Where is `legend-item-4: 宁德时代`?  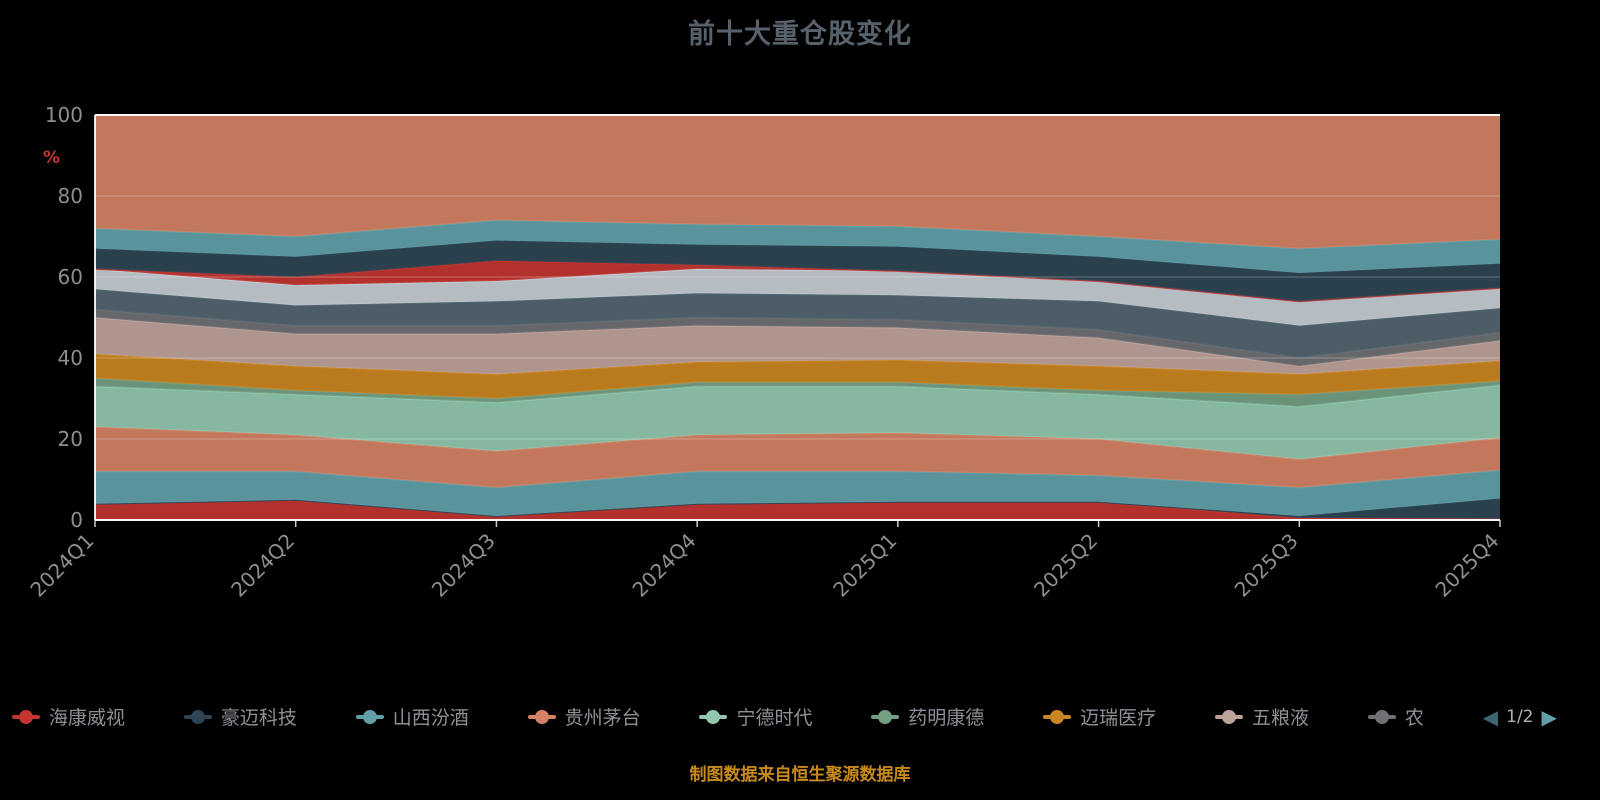
legend-item-4: 宁德时代 is located at coordinates (755, 716).